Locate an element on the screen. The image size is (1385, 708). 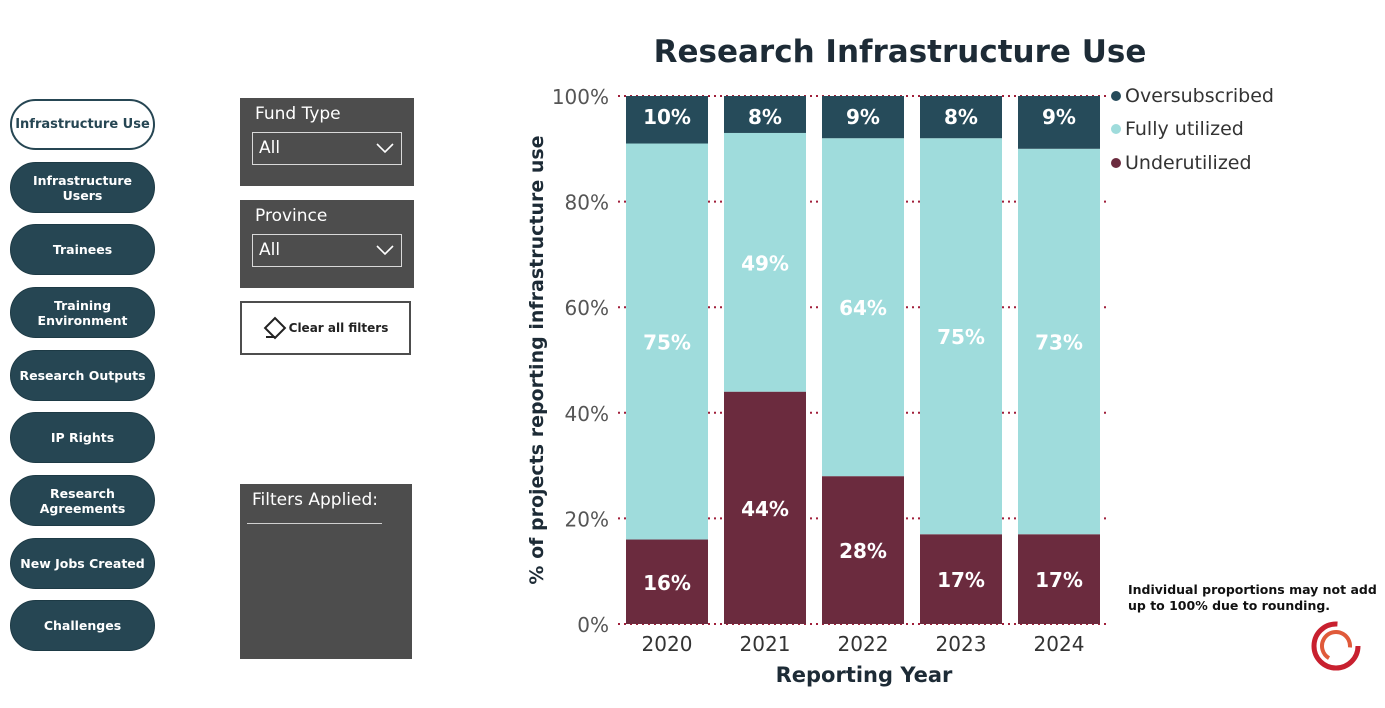
fund-type-slicer: Fund Type All is located at coordinates (327, 142).